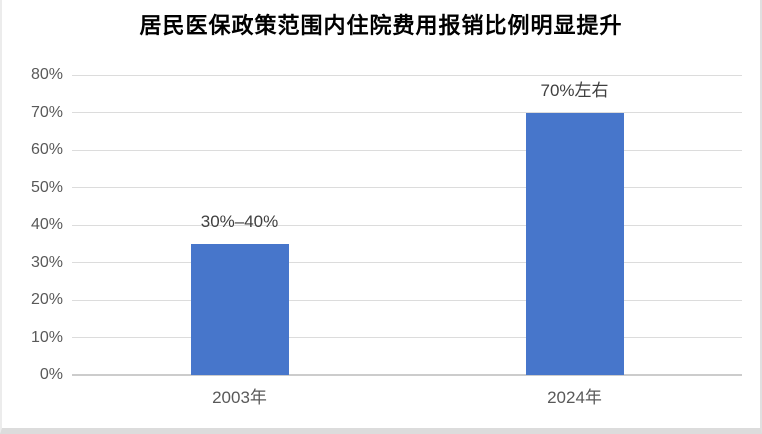 The image size is (762, 434). I want to click on y-axis-tick-label: 0%, so click(51, 374).